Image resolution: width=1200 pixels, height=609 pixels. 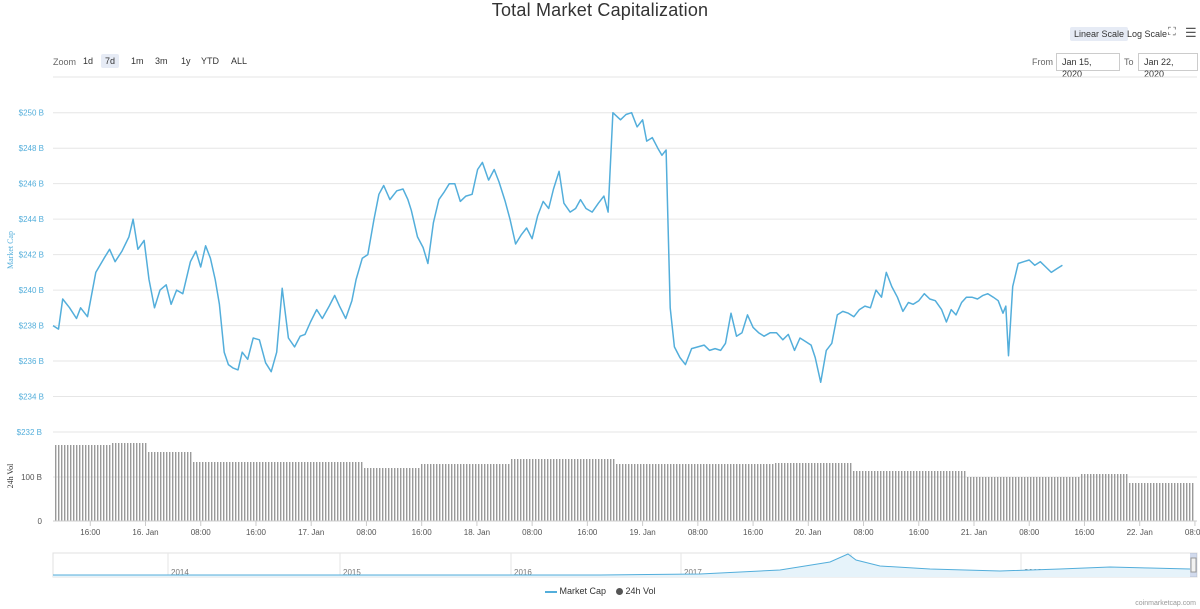 What do you see at coordinates (210, 61) in the screenshot?
I see `zoom-ytd-button: YTD` at bounding box center [210, 61].